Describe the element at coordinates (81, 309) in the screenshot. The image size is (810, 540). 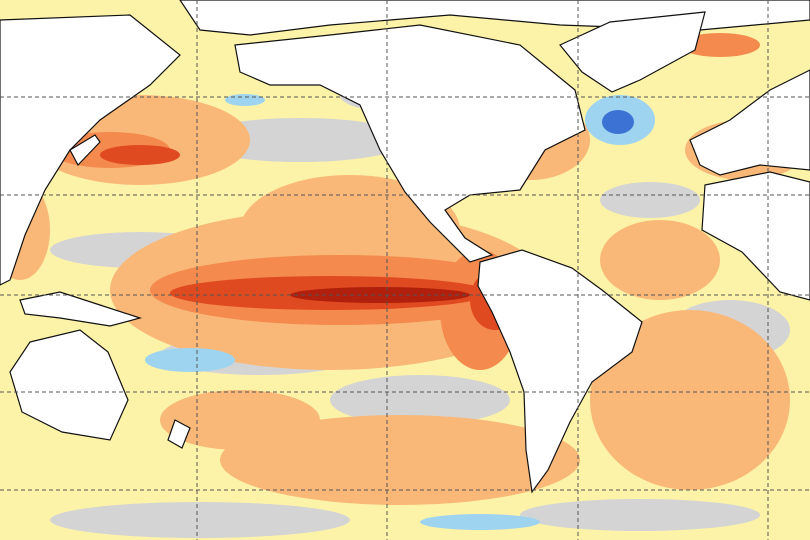
I see `indonesia` at that location.